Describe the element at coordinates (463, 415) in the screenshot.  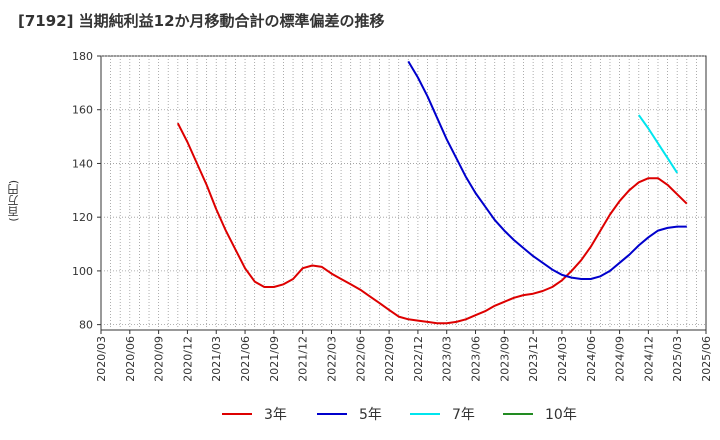
I see `legend-label: 7年` at that location.